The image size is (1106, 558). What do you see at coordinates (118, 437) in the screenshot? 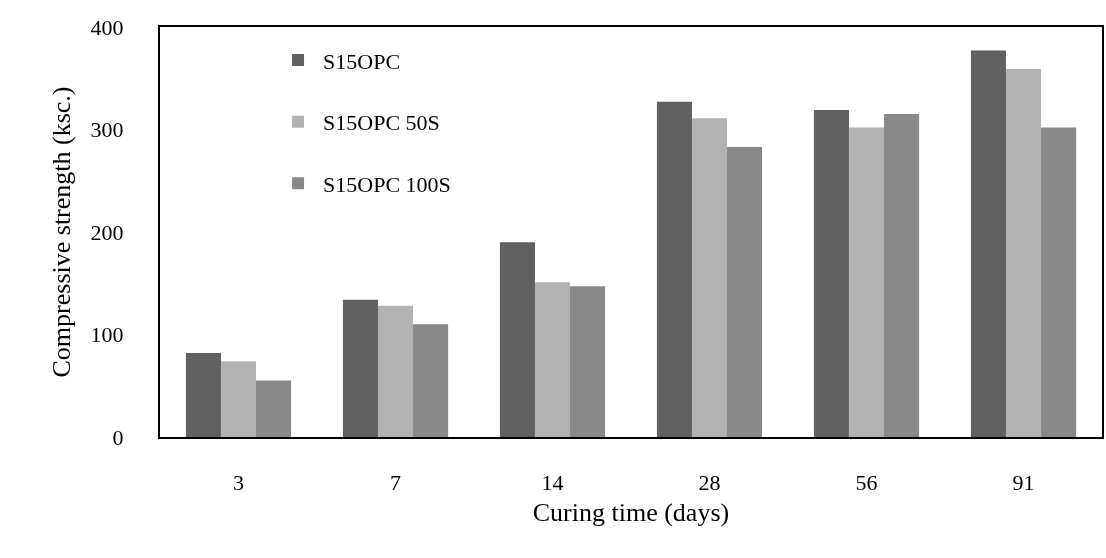
I see `y-tick-label: 0` at bounding box center [118, 437].